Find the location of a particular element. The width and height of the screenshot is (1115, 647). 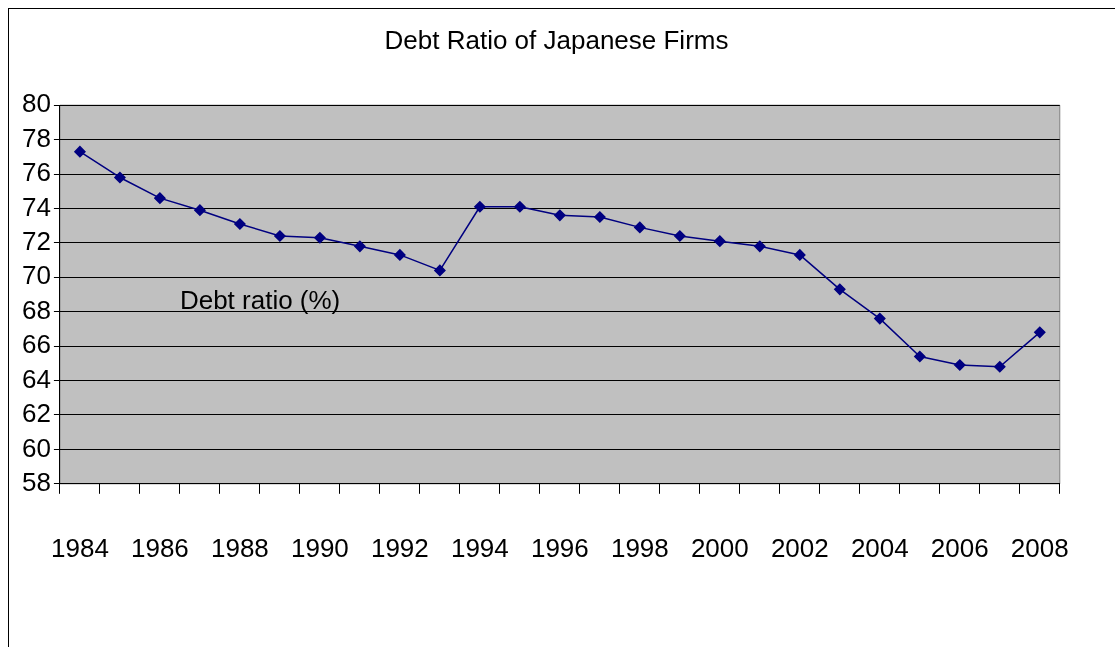

y-tick-label: 64 is located at coordinates (36, 378).